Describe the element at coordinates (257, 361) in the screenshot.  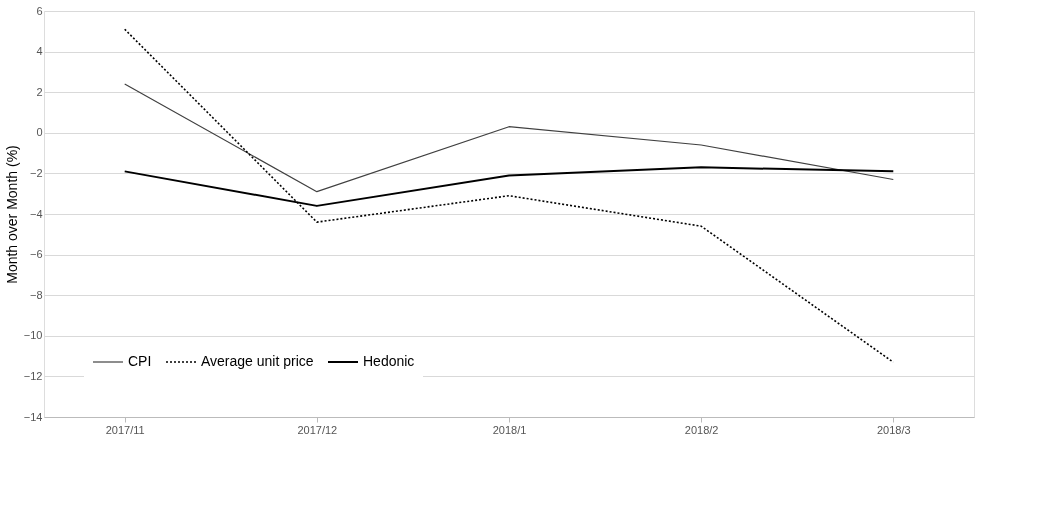
I see `legend-label: Average unit price` at that location.